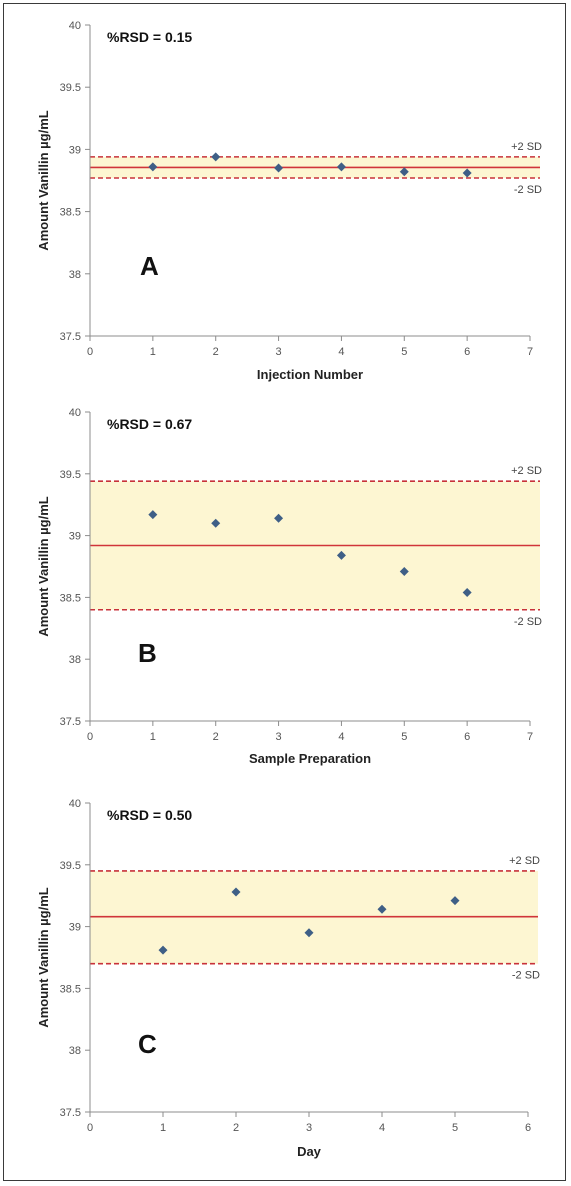  Describe the element at coordinates (149, 266) in the screenshot. I see `panel-letter: A` at that location.